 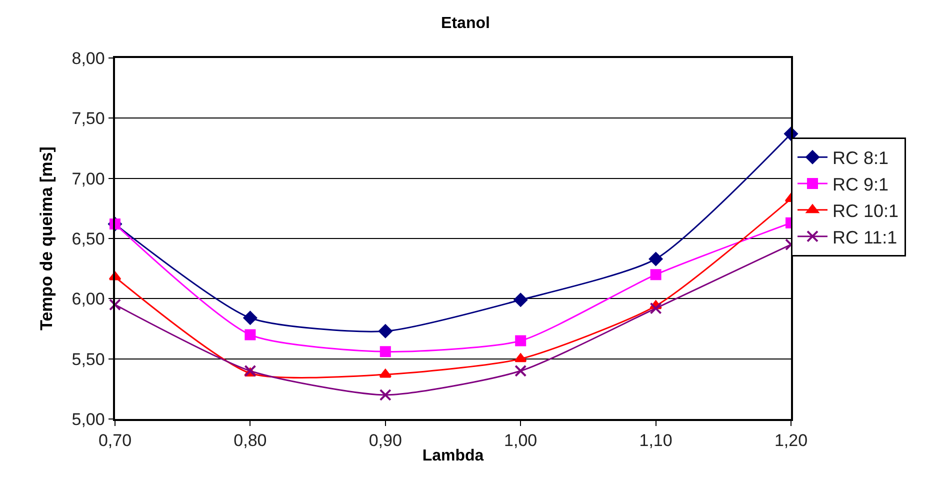 I want to click on legend-label: RC 10:1, so click(x=865, y=210).